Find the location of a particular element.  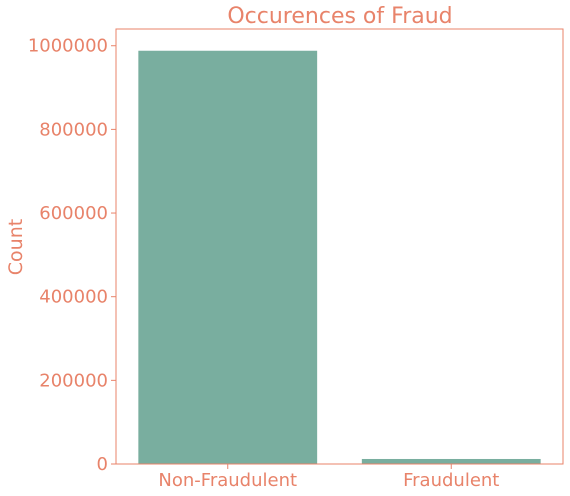

y-tick-label: 600000 is located at coordinates (73, 213).